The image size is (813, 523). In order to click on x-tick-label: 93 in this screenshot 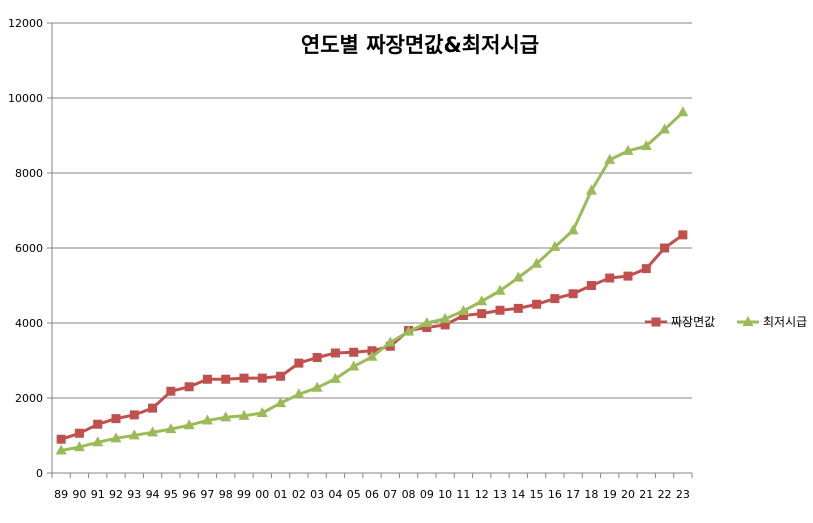, I will do `click(134, 494)`.